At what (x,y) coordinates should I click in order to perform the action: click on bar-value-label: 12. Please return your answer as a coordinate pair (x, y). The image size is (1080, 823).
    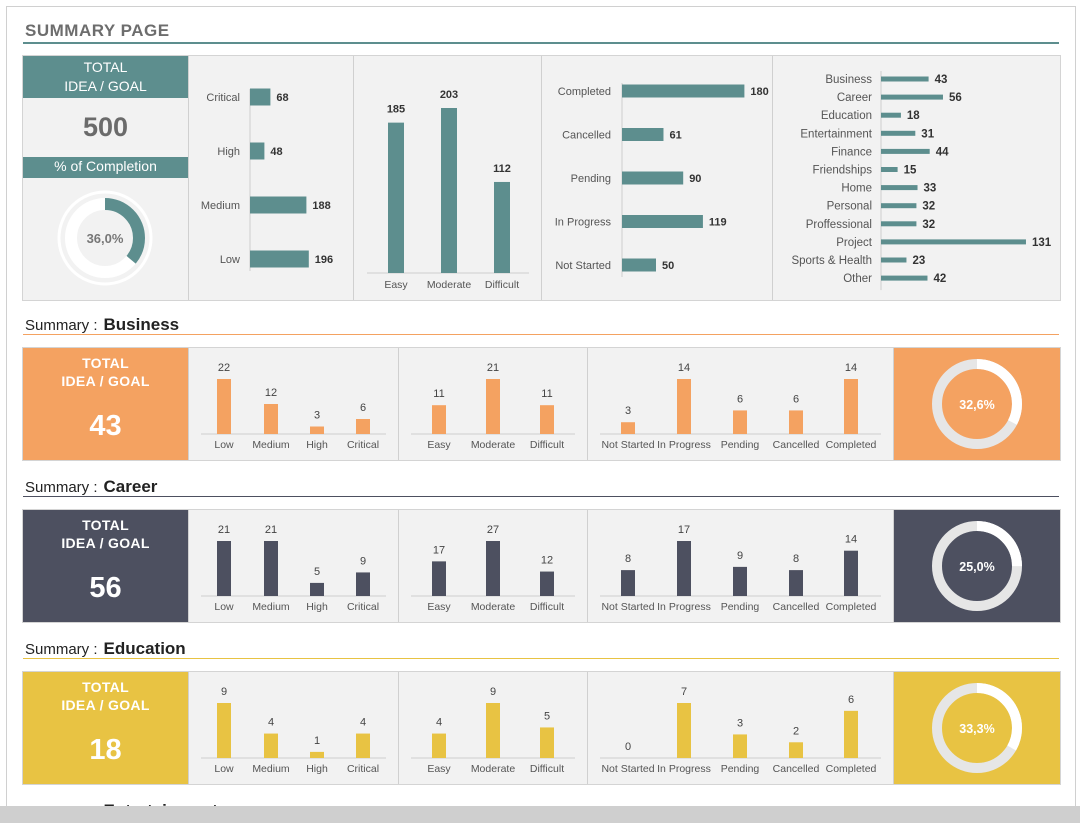
    Looking at the image, I should click on (271, 393).